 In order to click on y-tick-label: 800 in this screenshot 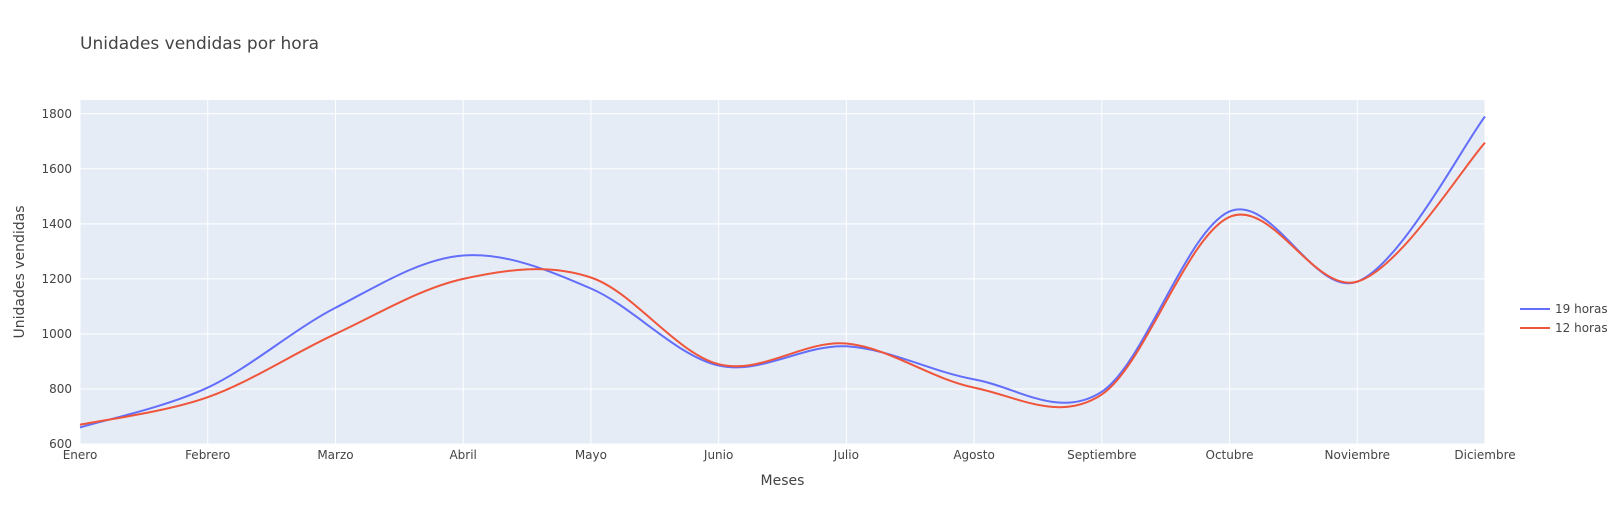, I will do `click(60, 389)`.